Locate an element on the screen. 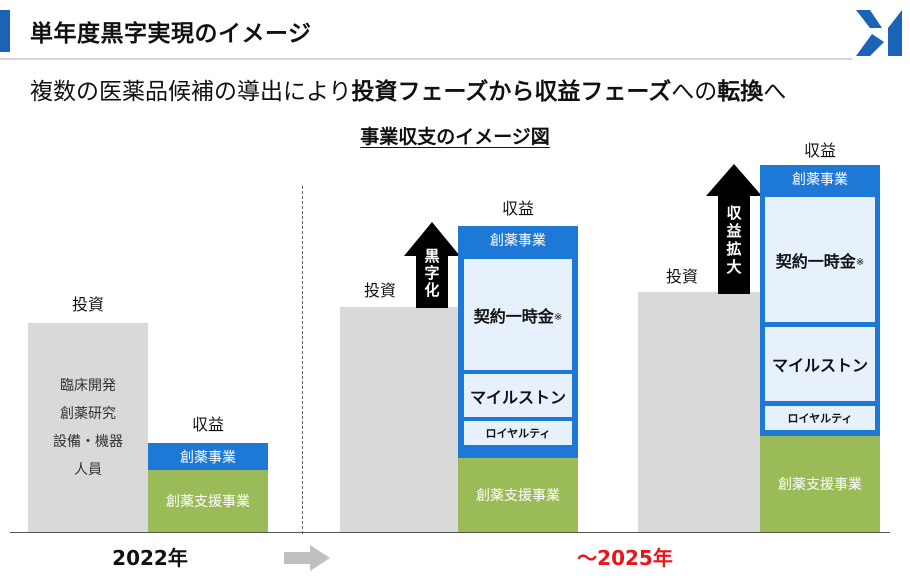 This screenshot has width=910, height=580. drug-discovery-bar-2022: 創薬事業 is located at coordinates (208, 456).